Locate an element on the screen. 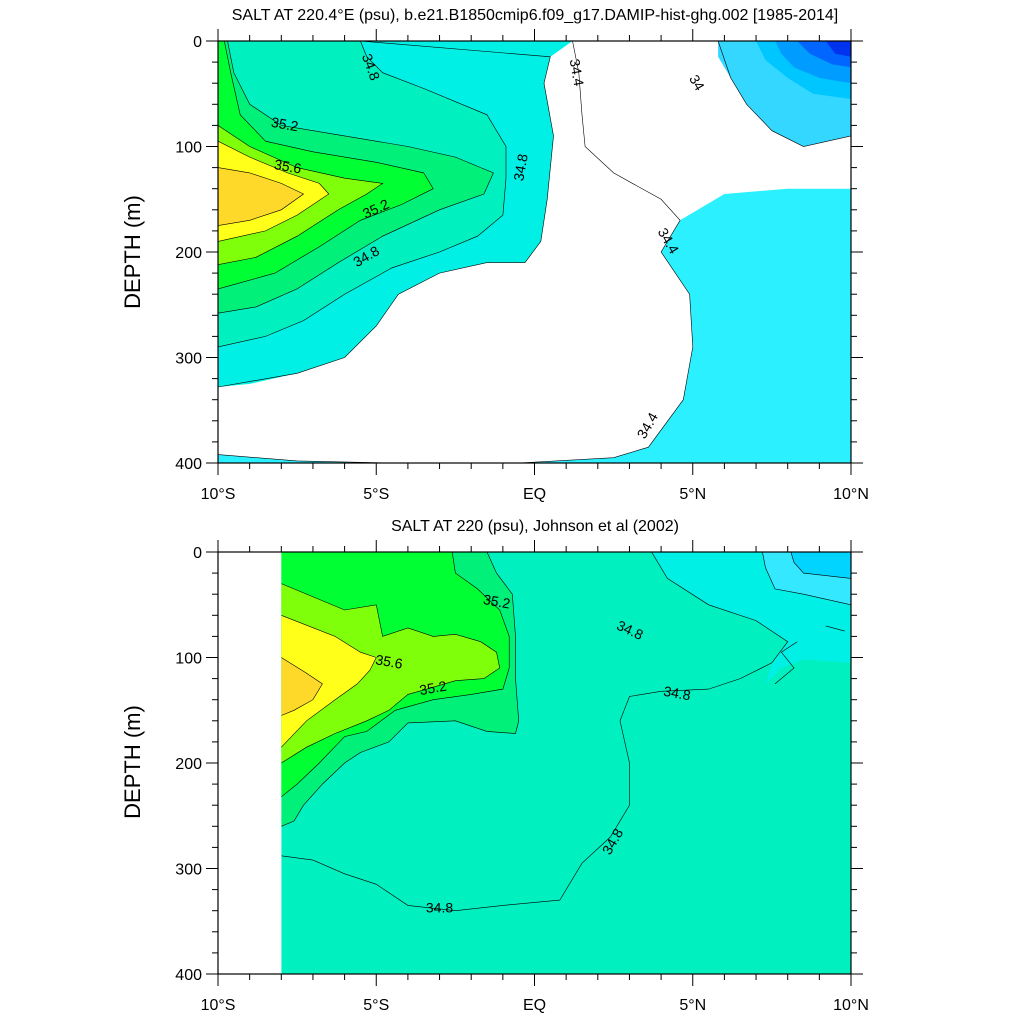  panel-top-contour-label: 34 is located at coordinates (697, 83).